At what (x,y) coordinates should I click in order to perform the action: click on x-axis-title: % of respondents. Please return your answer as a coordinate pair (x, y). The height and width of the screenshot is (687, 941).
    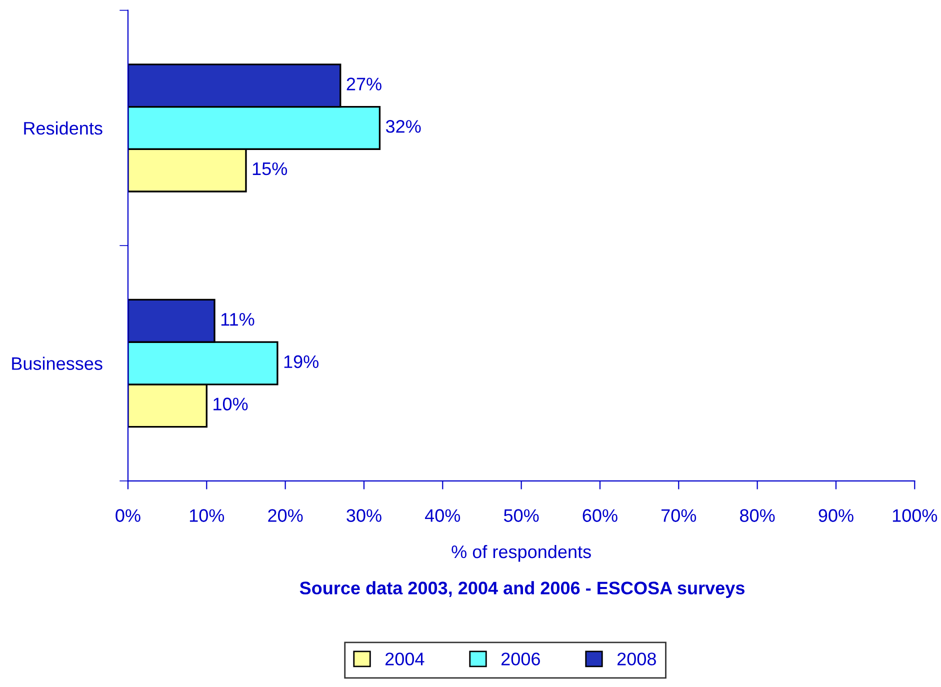
    Looking at the image, I should click on (521, 553).